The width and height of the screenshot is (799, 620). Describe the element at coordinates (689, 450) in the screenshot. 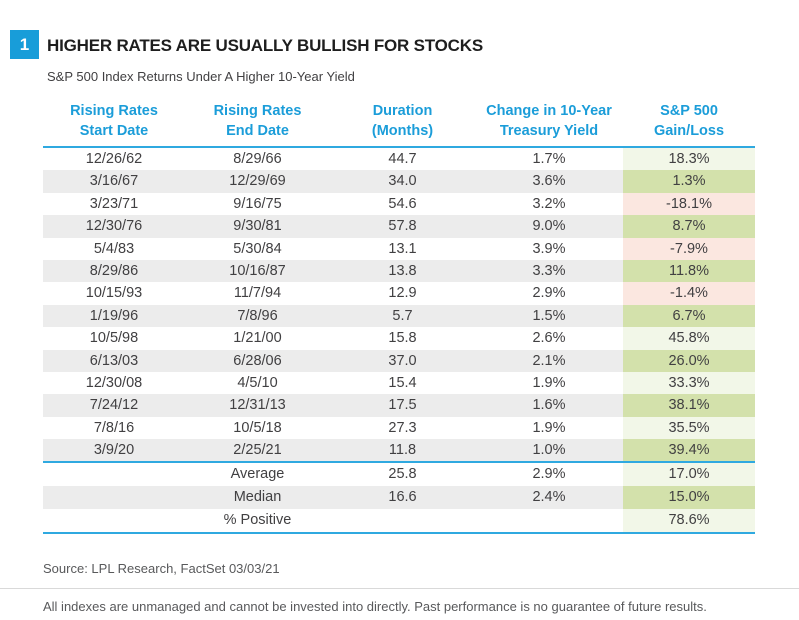

I see `gain-loss-cell: 39.4%` at that location.